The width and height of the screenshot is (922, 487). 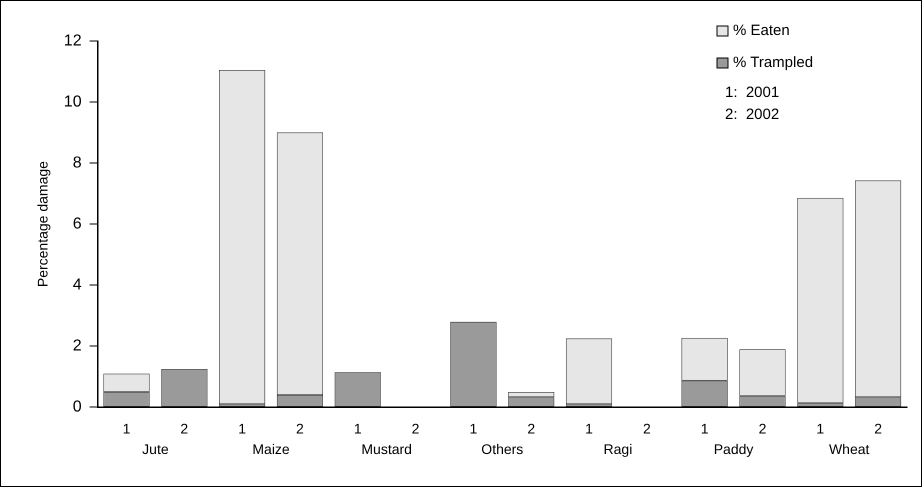 I want to click on annotation: 1: 2001, so click(x=752, y=93).